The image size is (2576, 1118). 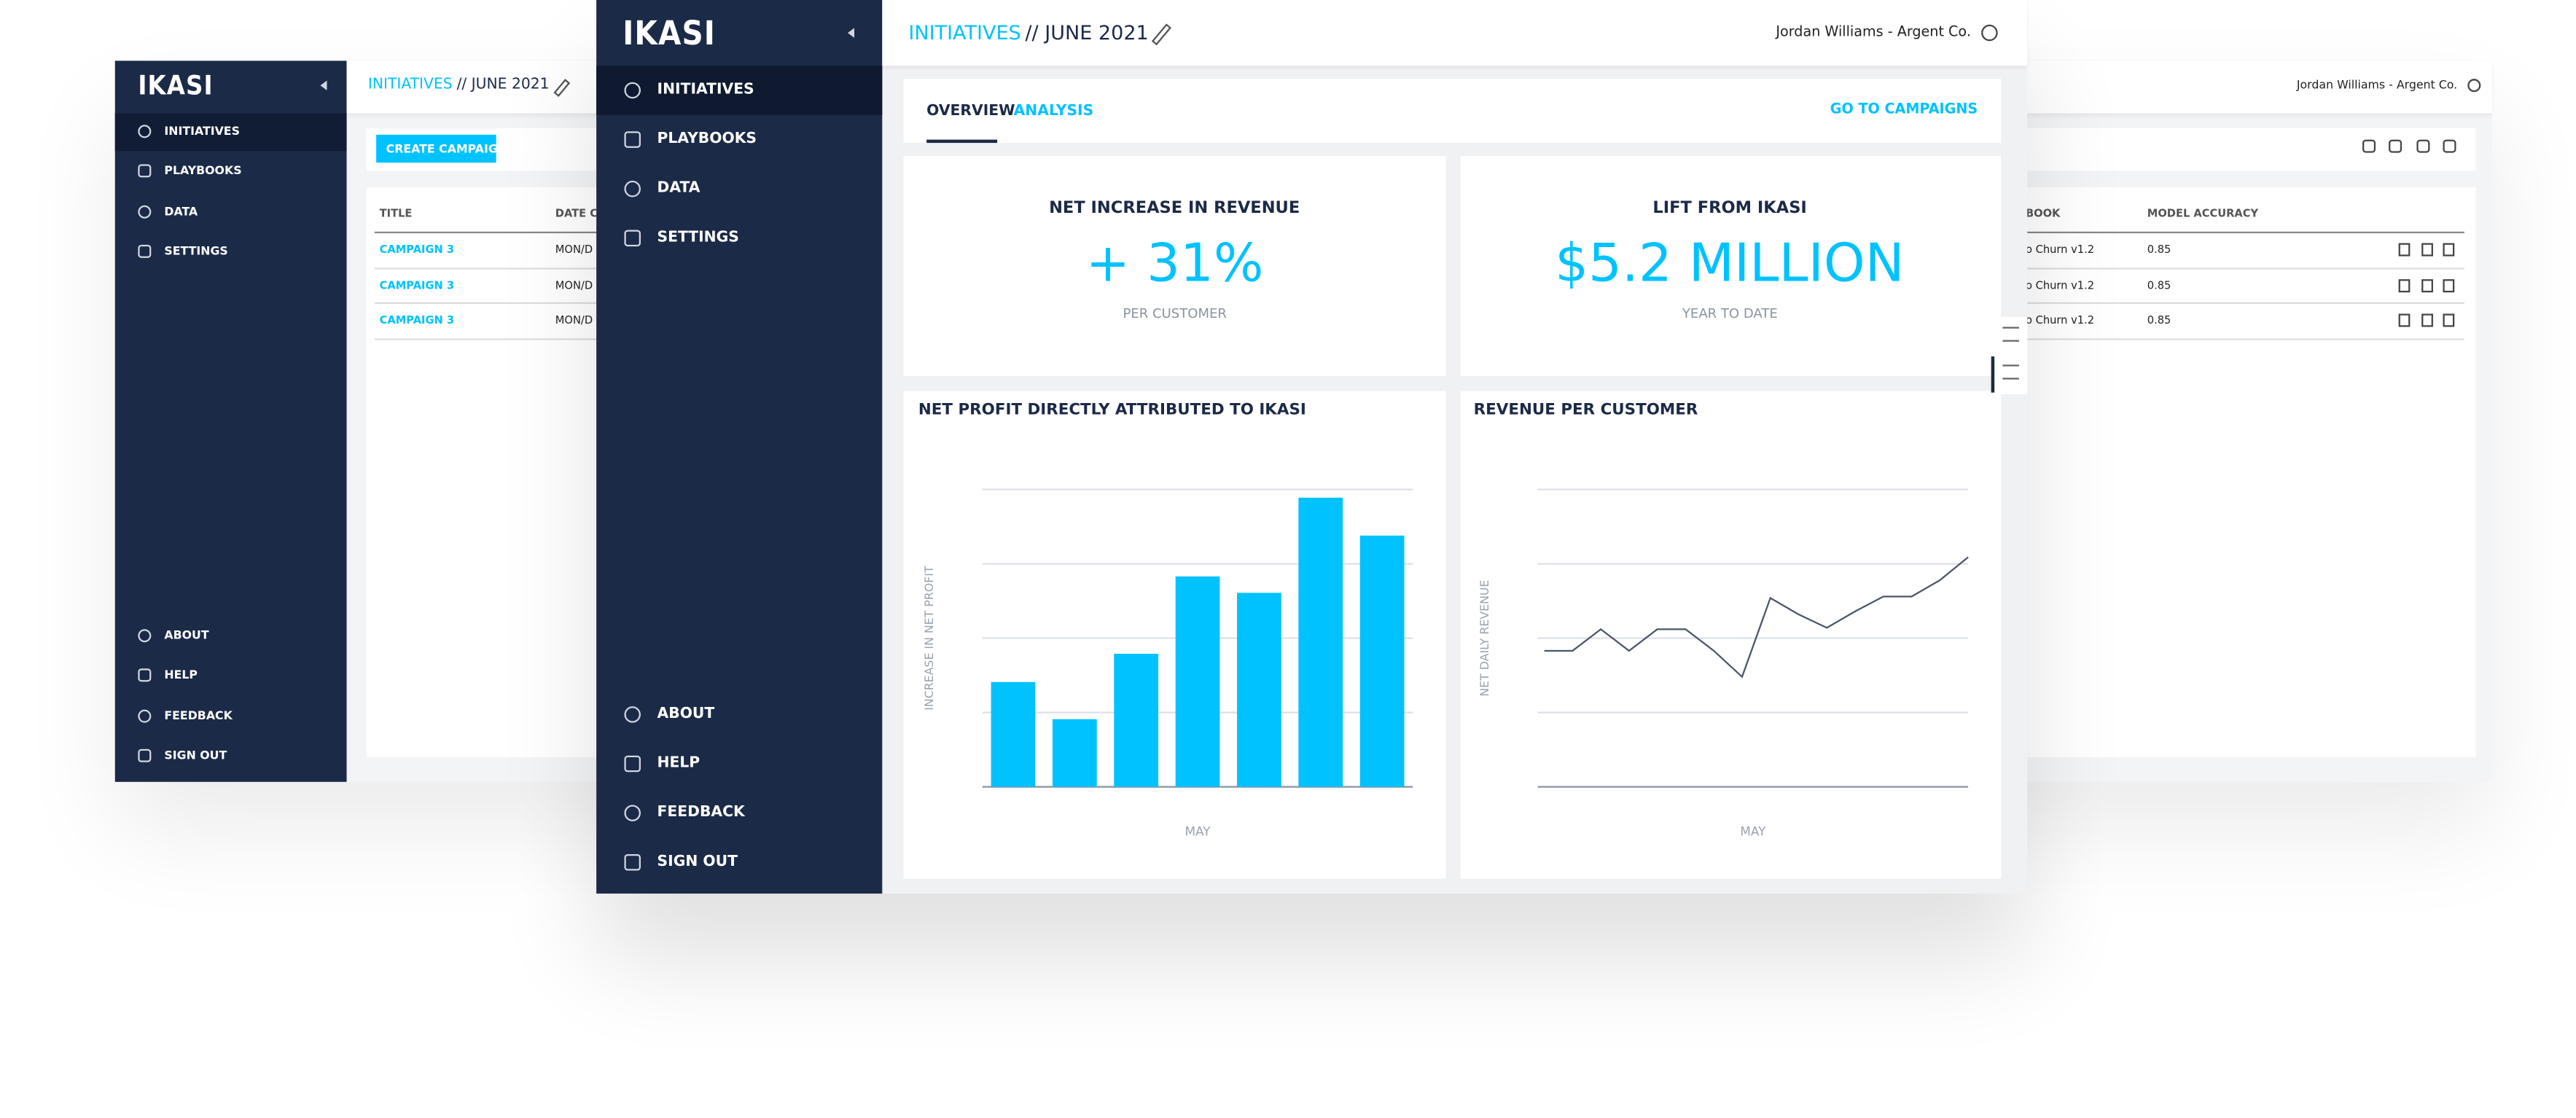 I want to click on button-label: CREATE CAMPAIGN, so click(x=447, y=148).